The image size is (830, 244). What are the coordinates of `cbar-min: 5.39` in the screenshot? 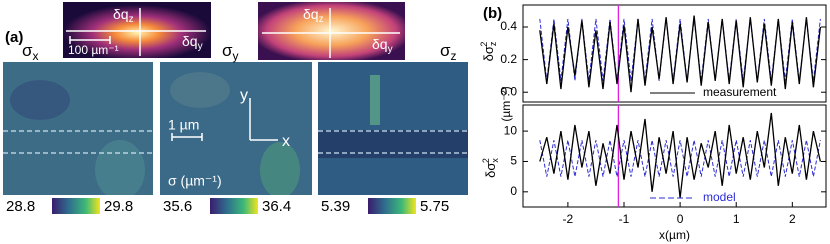 It's located at (335, 206).